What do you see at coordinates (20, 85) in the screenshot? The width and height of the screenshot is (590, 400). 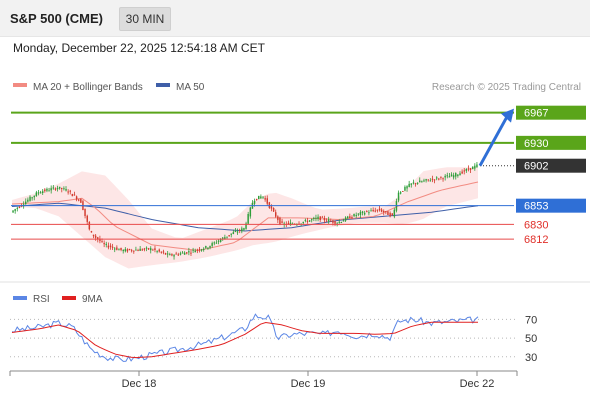 I see `ma20-legend-swatch` at bounding box center [20, 85].